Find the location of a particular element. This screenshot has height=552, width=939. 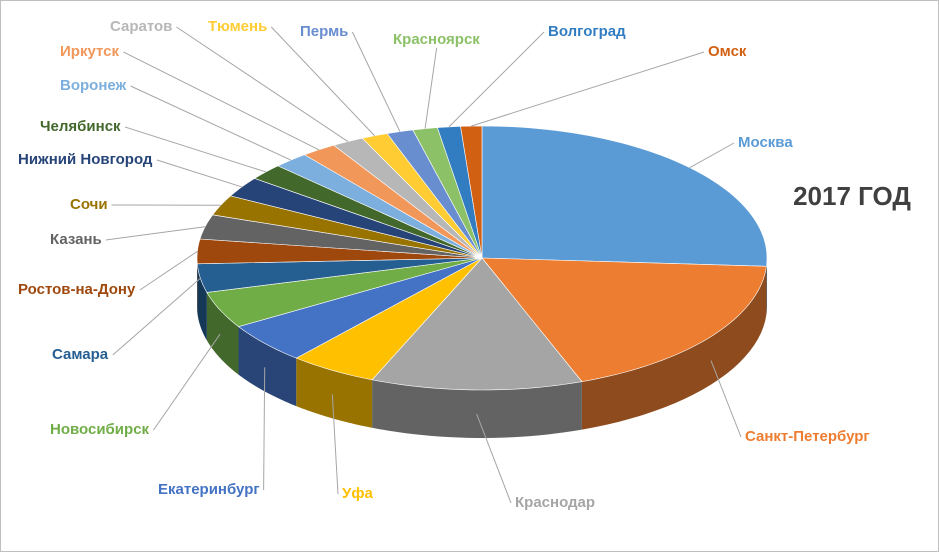

slice-label: Новосибирск is located at coordinates (100, 429).